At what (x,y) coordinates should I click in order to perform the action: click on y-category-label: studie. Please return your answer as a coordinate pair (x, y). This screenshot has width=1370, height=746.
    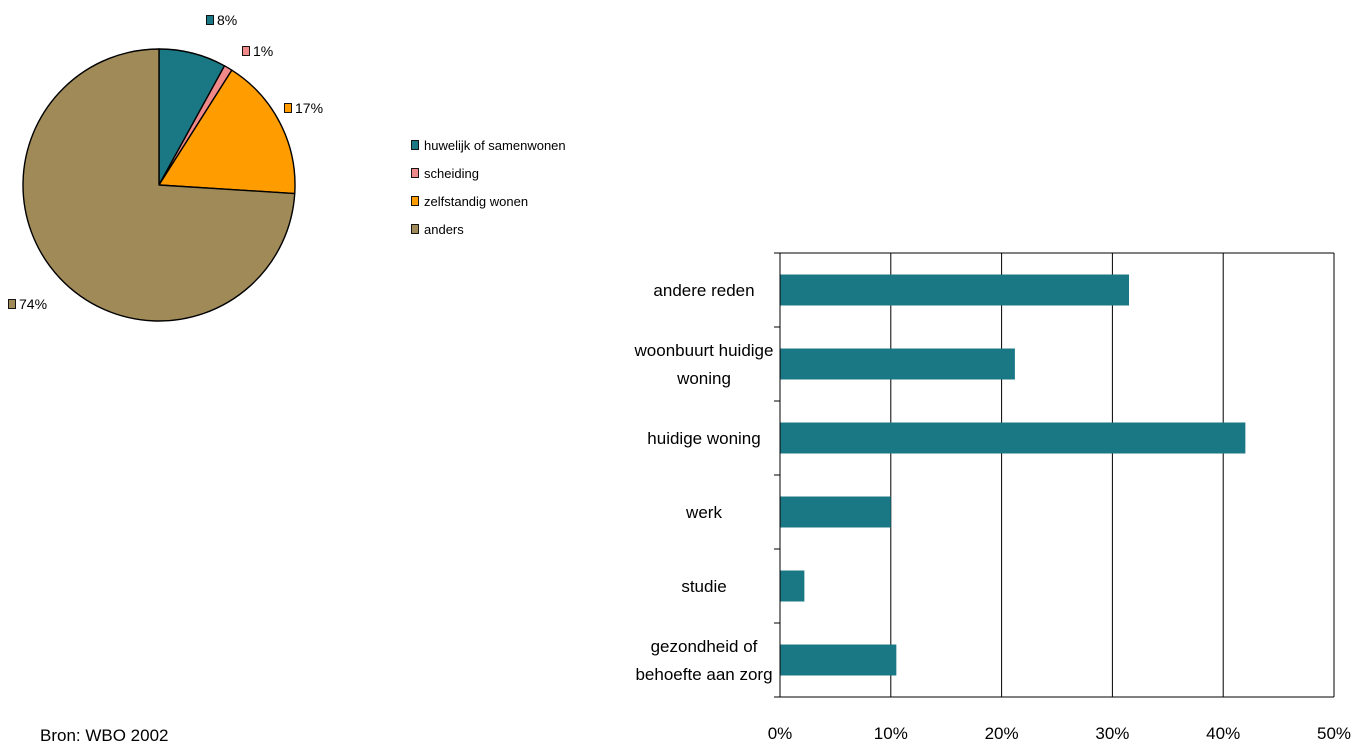
    Looking at the image, I should click on (703, 586).